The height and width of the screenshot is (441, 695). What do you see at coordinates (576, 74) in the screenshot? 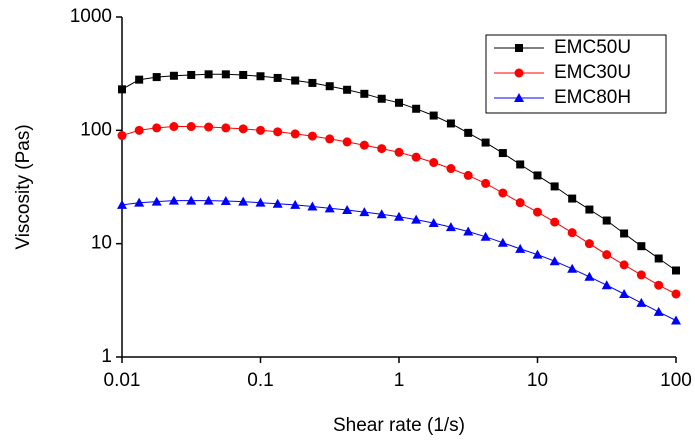
I see `legend: EMC50U EMC30U EMC80H` at bounding box center [576, 74].